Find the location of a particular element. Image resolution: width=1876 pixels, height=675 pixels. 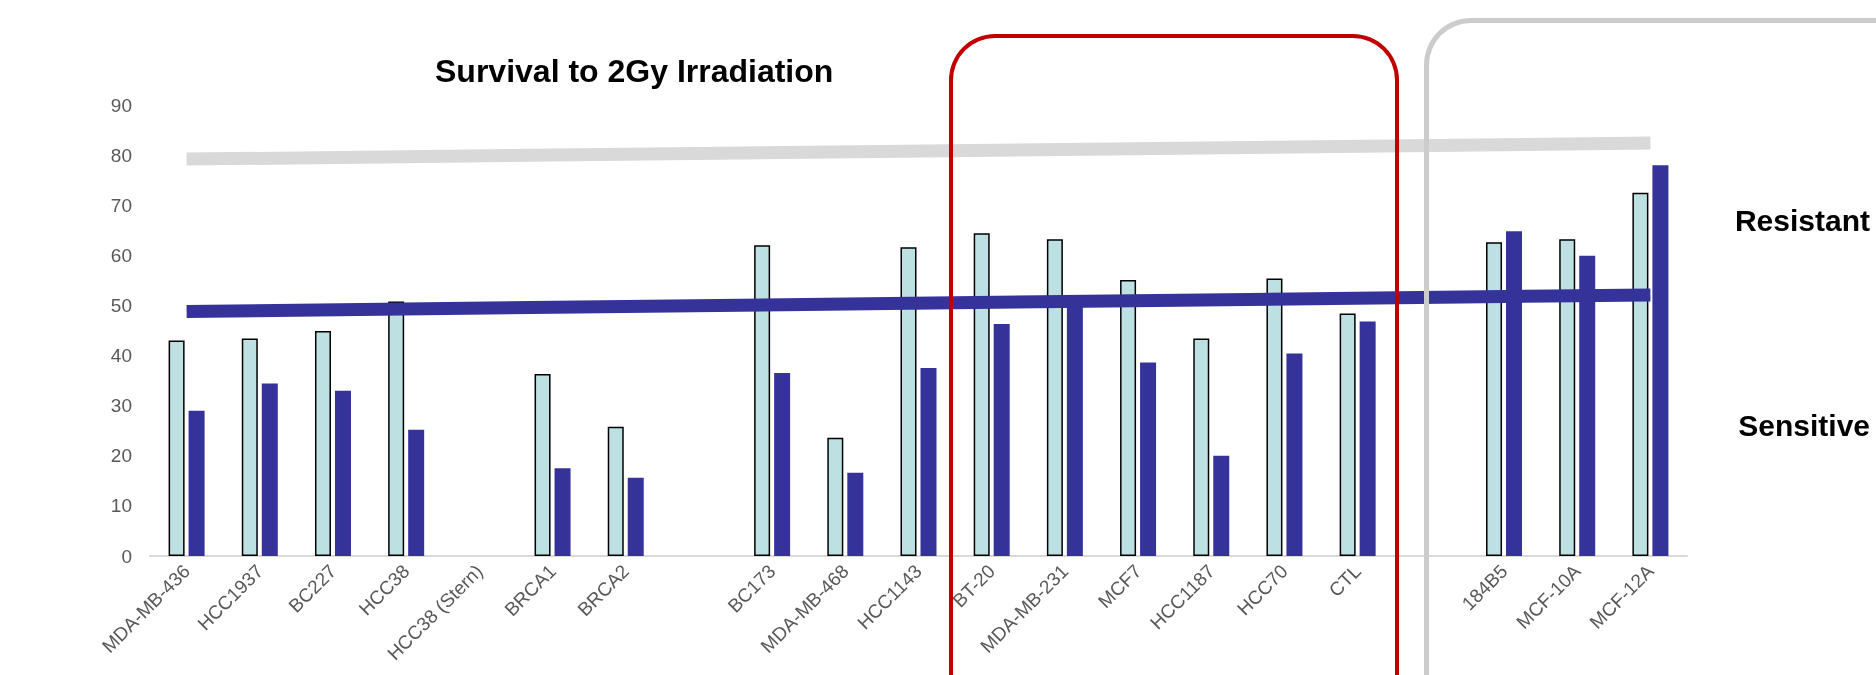

text: Sensitive is located at coordinates (1804, 425).